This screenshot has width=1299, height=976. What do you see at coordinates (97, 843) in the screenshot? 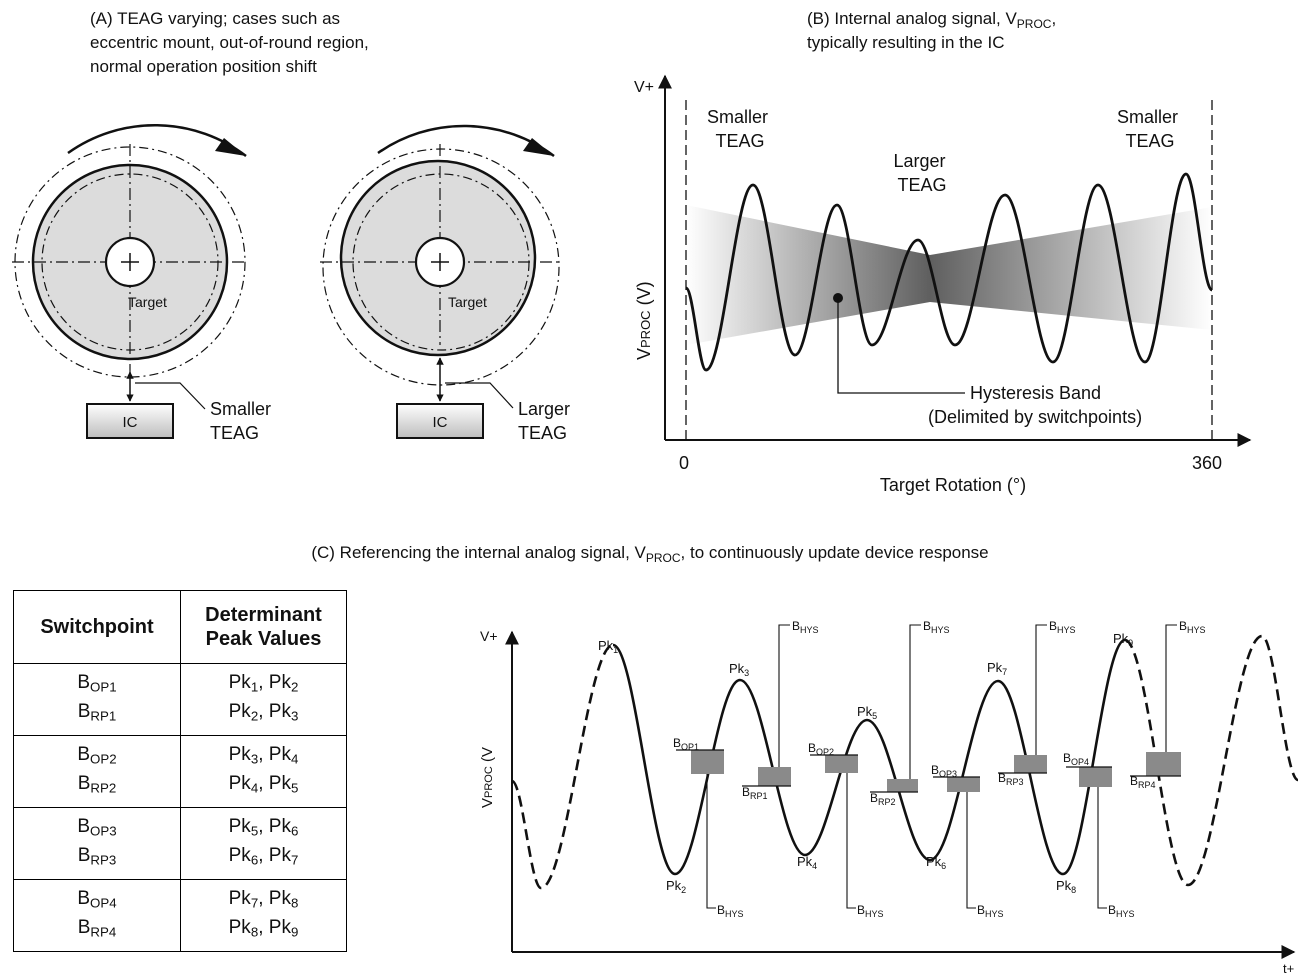
I see `switchpoint-cell: BOP3 BRP3` at bounding box center [97, 843].